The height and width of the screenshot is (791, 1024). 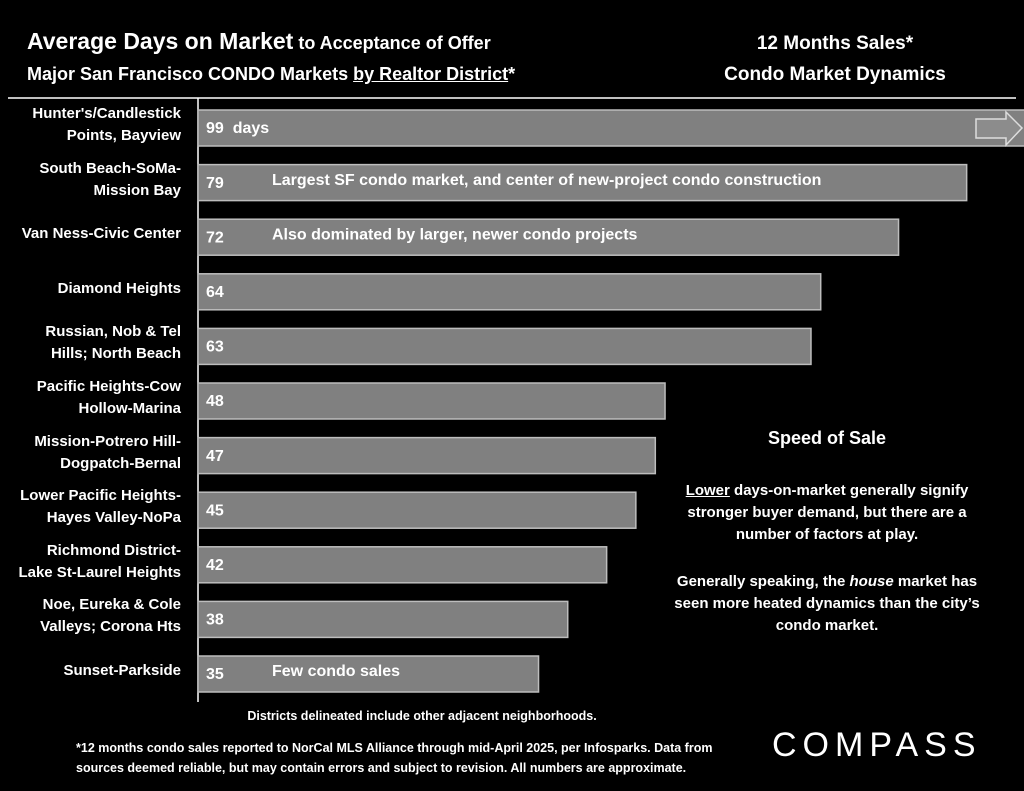 What do you see at coordinates (512, 74) in the screenshot?
I see `subtitle-part: *` at bounding box center [512, 74].